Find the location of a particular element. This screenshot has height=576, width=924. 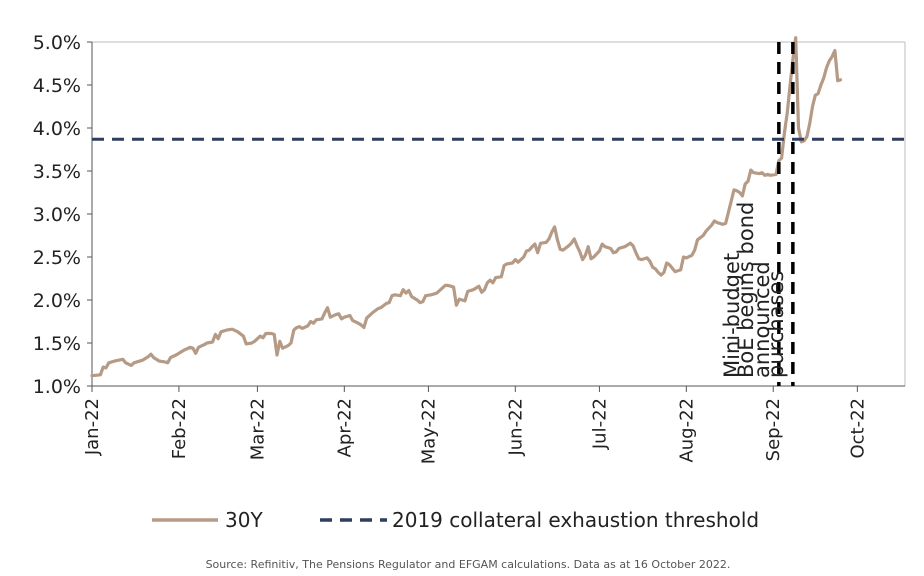

legend: 30Y 2019 collateral exhaustion threshold is located at coordinates (455, 520).